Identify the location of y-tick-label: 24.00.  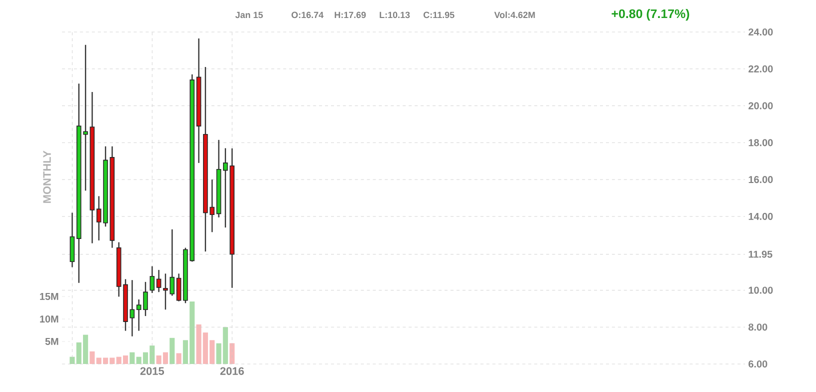
(760, 32).